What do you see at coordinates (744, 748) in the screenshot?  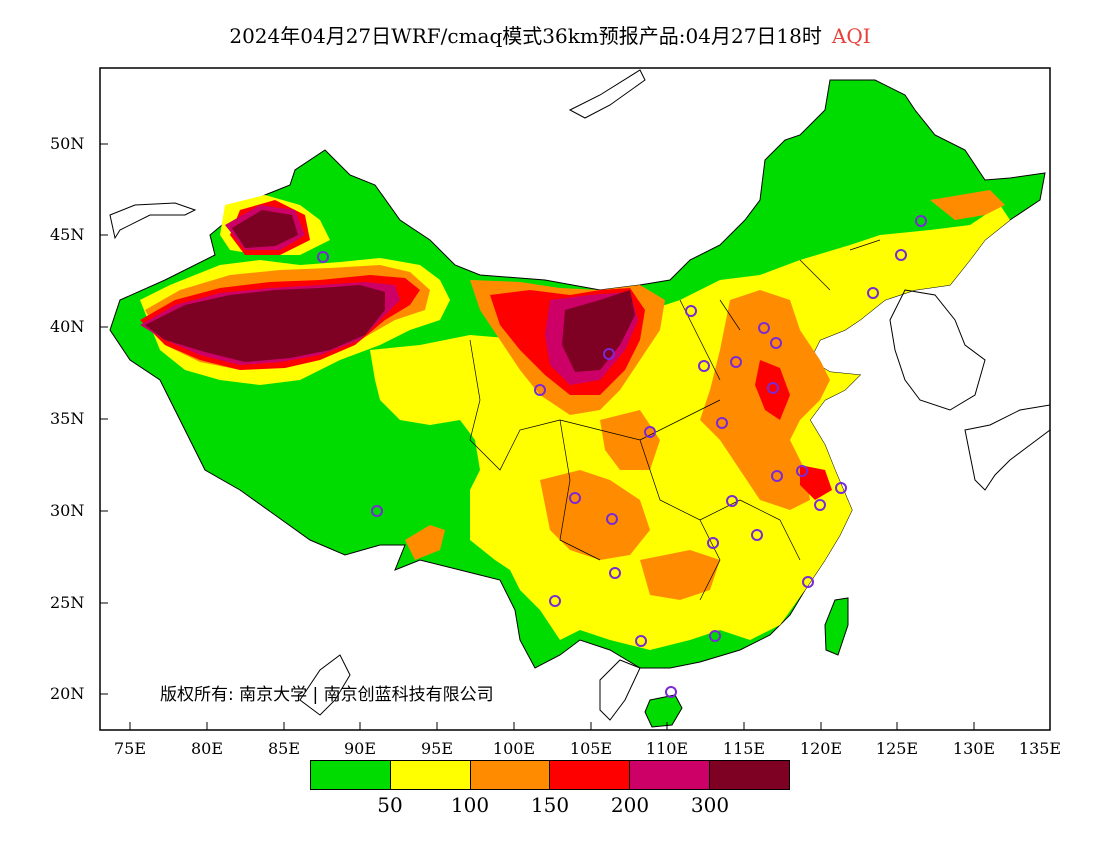 I see `x-tick-label: 115E` at bounding box center [744, 748].